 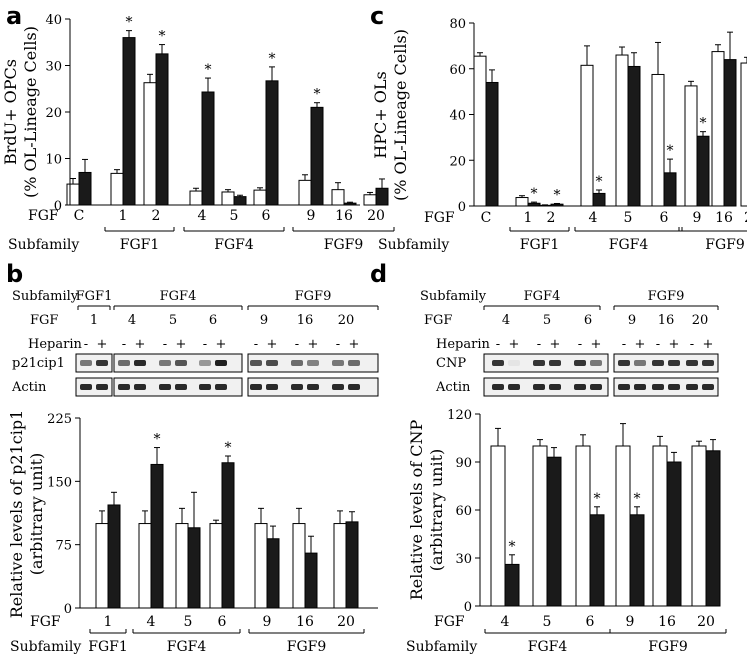 What do you see at coordinates (45, 622) in the screenshot?
I see `chart-b-fgf-label: FGF` at bounding box center [45, 622].